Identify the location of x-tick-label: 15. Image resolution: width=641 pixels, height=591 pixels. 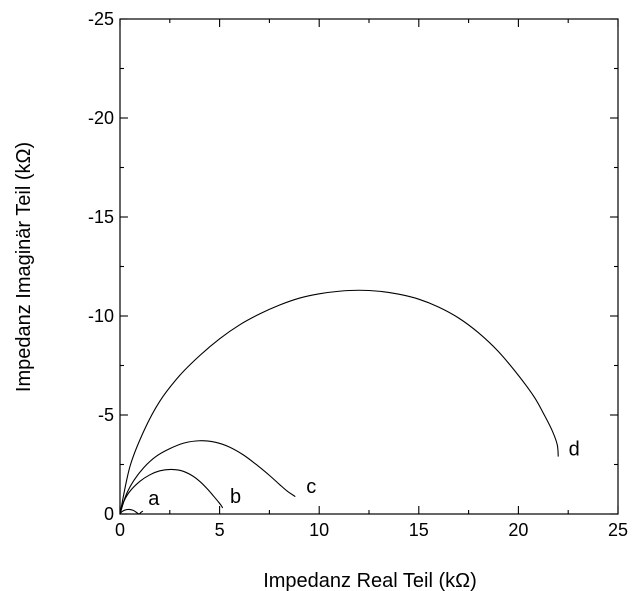
(419, 530).